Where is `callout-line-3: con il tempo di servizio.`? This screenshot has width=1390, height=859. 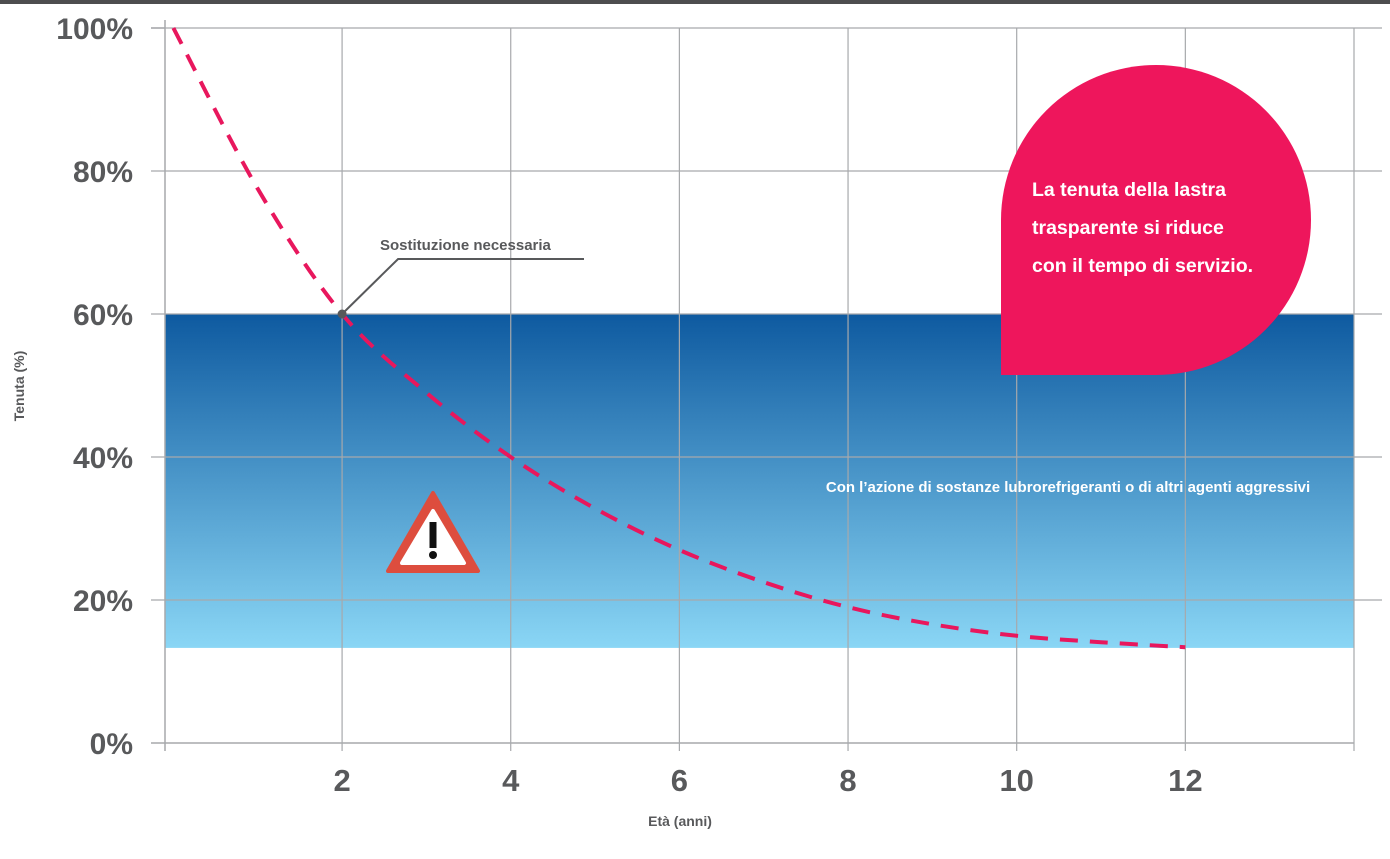 callout-line-3: con il tempo di servizio. is located at coordinates (1142, 266).